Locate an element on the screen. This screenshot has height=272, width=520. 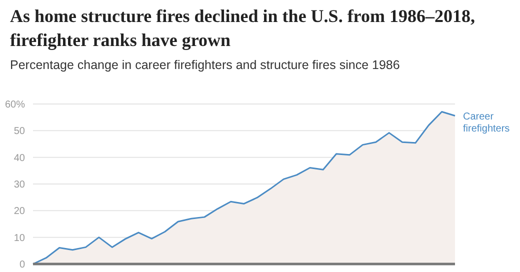
y-tick-label: 50 is located at coordinates (20, 132).